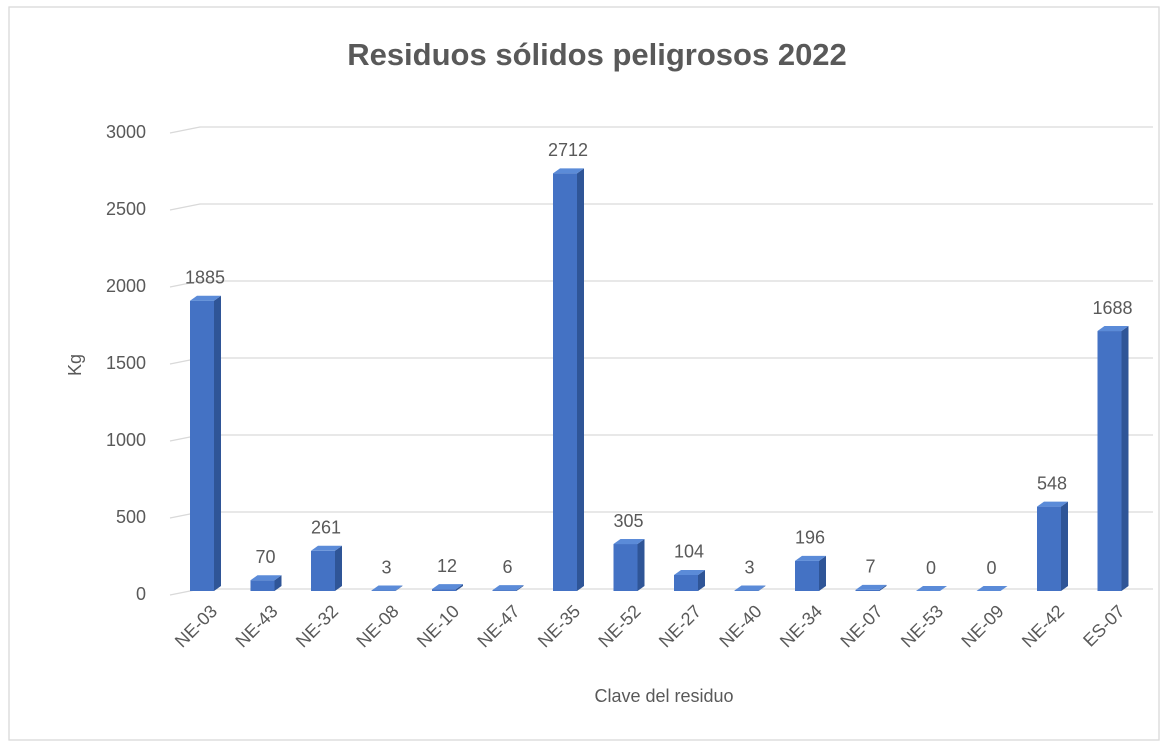  Describe the element at coordinates (126, 132) in the screenshot. I see `y-tick-label: 3000` at that location.